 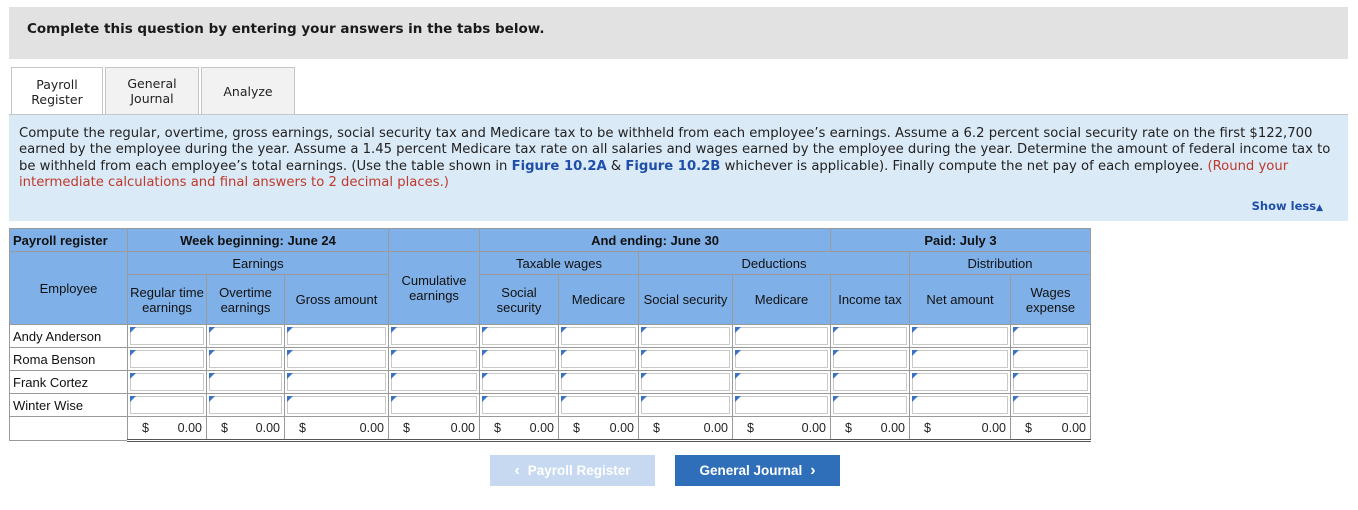 What do you see at coordinates (960, 240) in the screenshot?
I see `paid-date: Paid: July 3` at bounding box center [960, 240].